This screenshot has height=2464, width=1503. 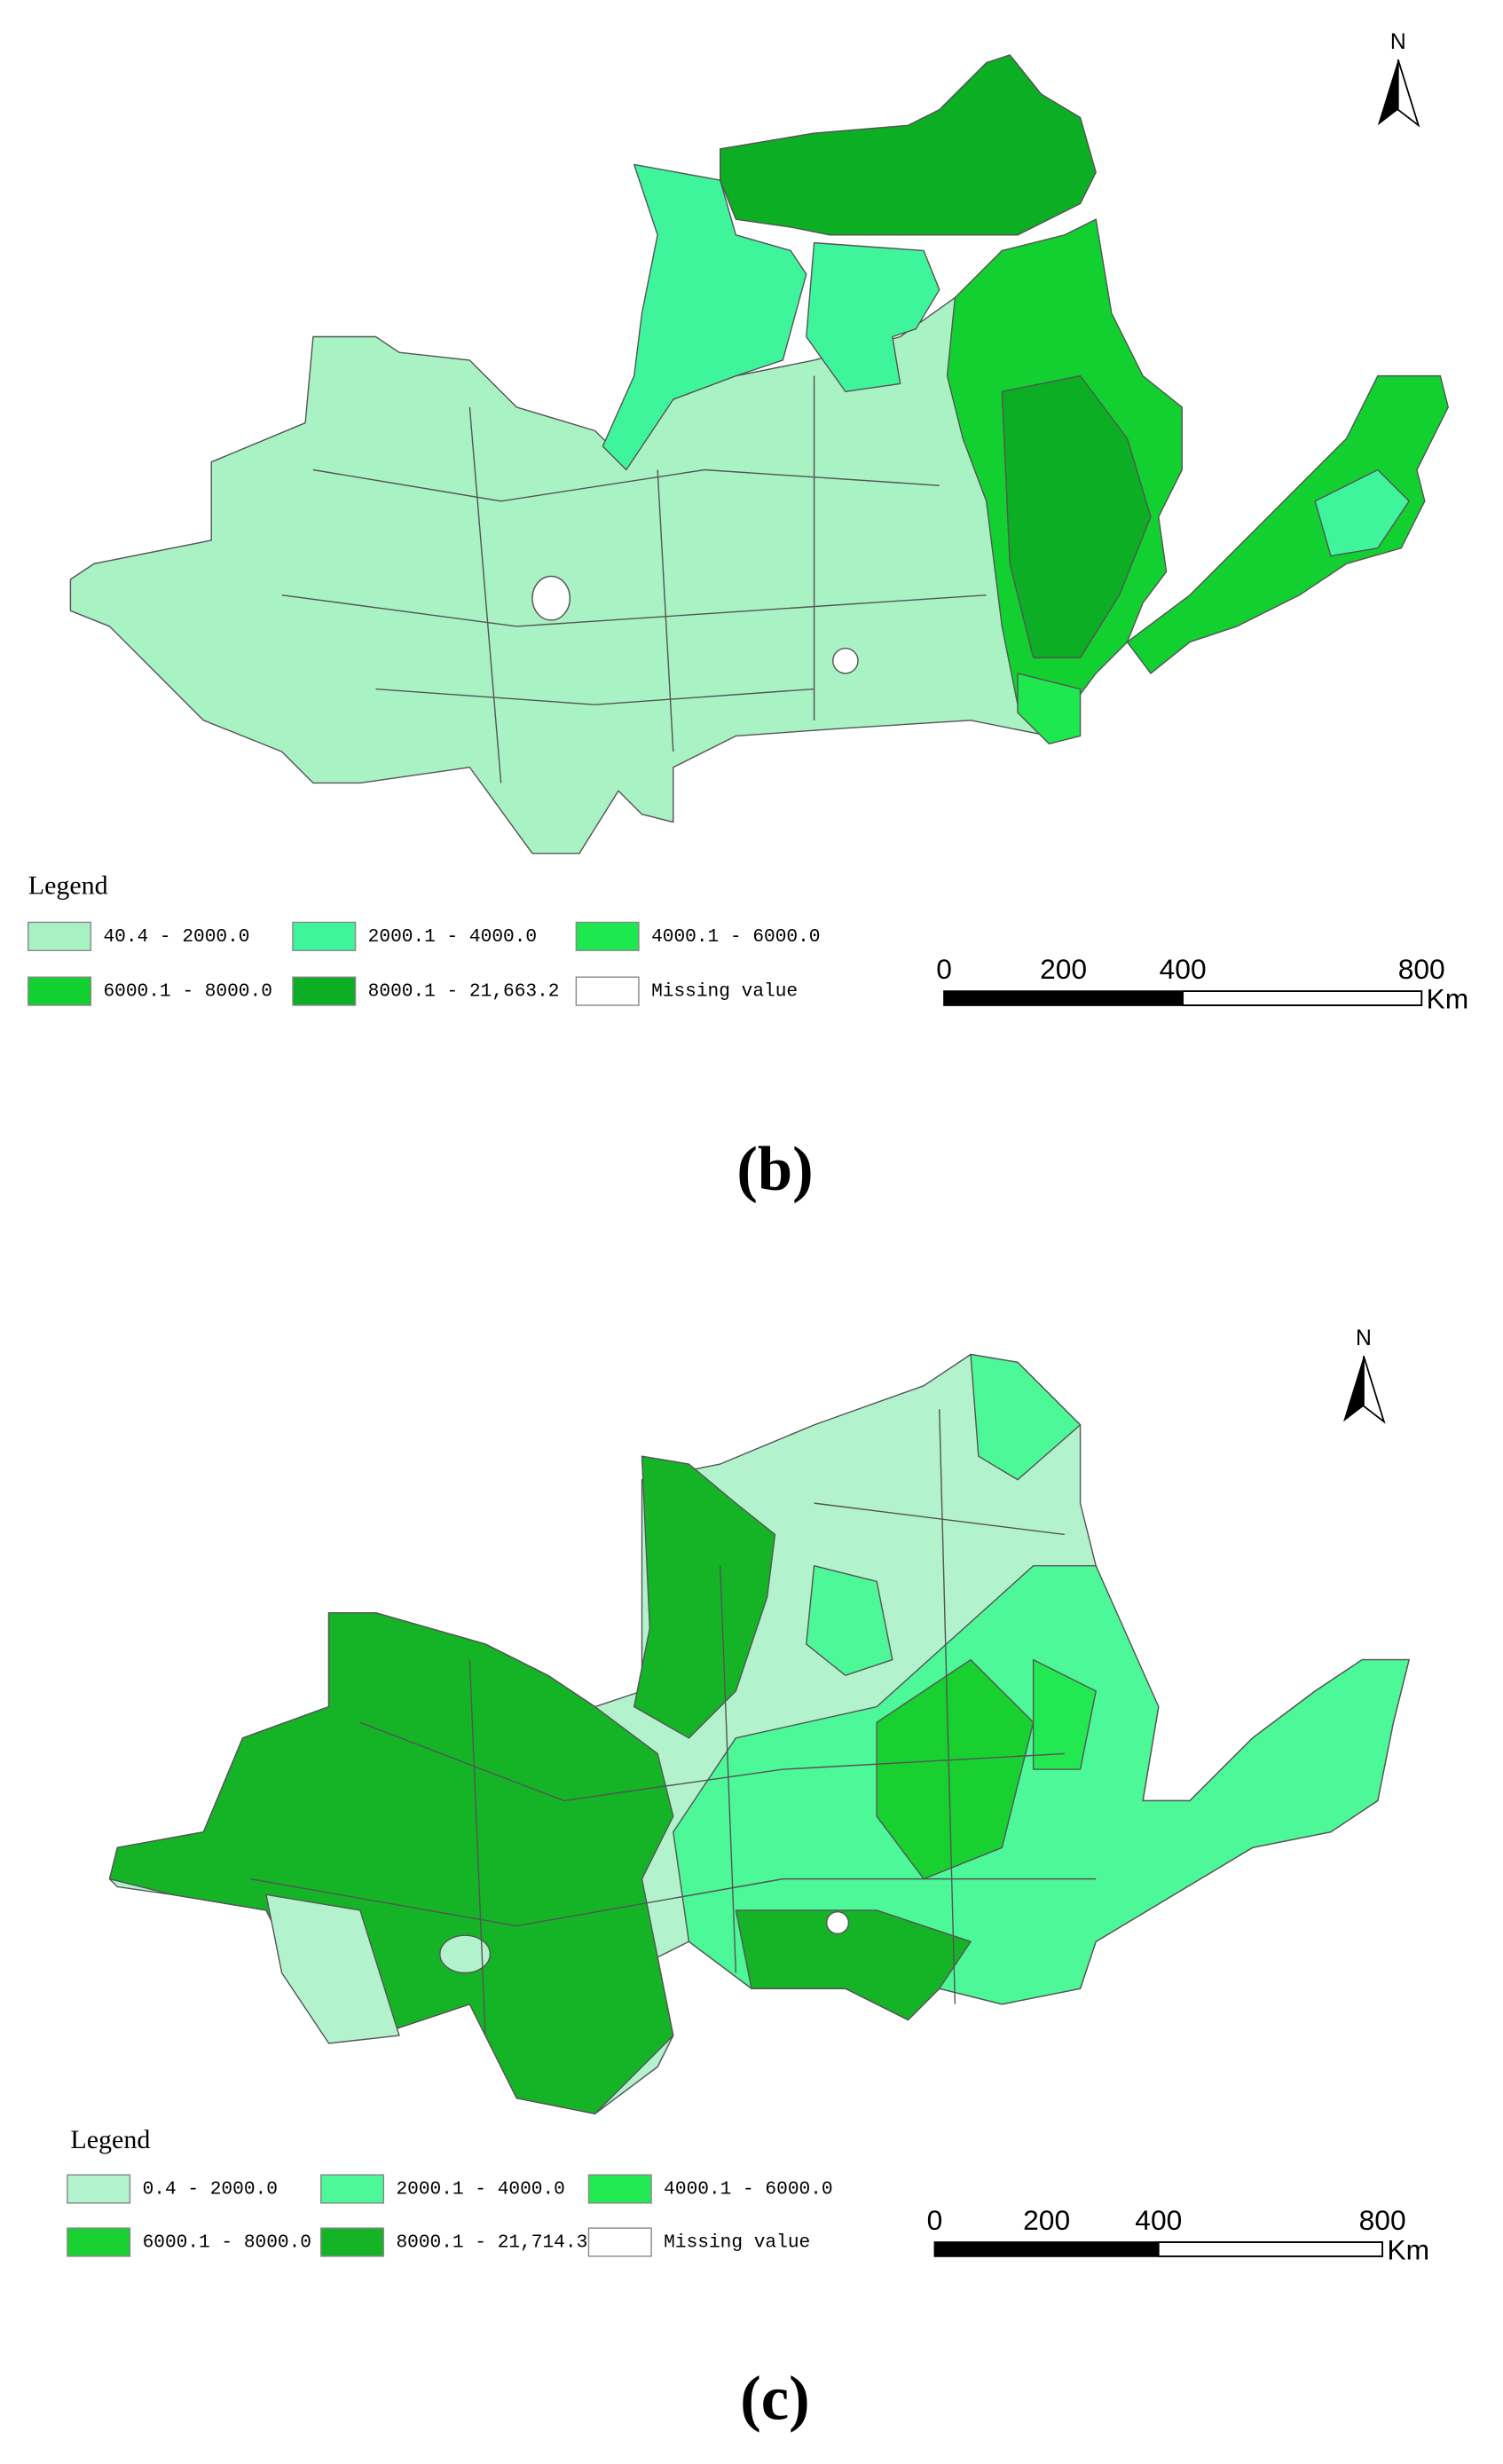 What do you see at coordinates (176, 937) in the screenshot?
I see `legend-label: 40.4 - 2000.0` at bounding box center [176, 937].